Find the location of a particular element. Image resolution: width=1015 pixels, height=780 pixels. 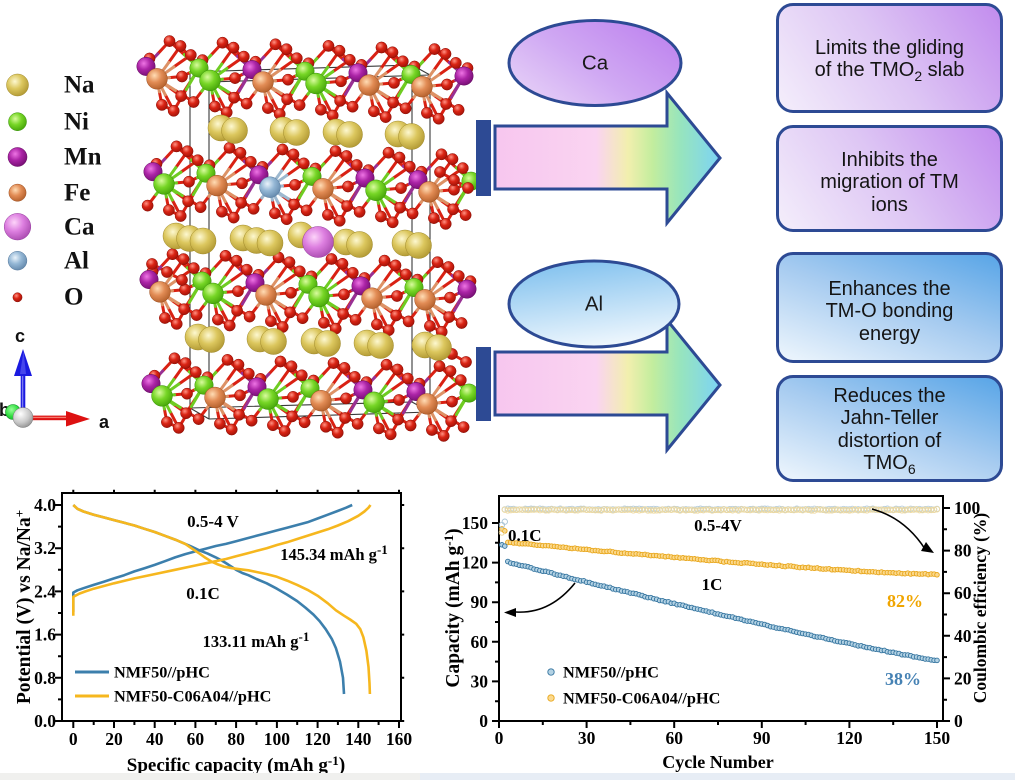

svg-text: b is located at coordinates (5, 410).